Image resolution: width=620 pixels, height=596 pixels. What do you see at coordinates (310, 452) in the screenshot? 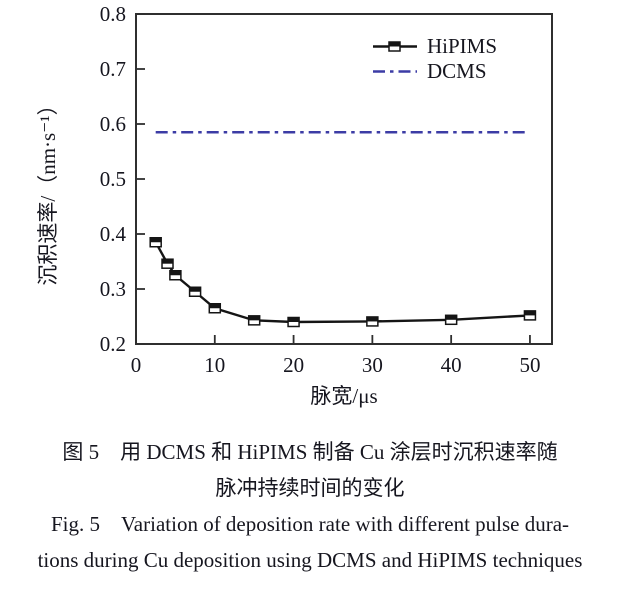
I see `caption-zh-line1: 图 5 用 DCMS 和 HiPIMS 制备 Cu 涂层时沉积速率随` at bounding box center [310, 452].